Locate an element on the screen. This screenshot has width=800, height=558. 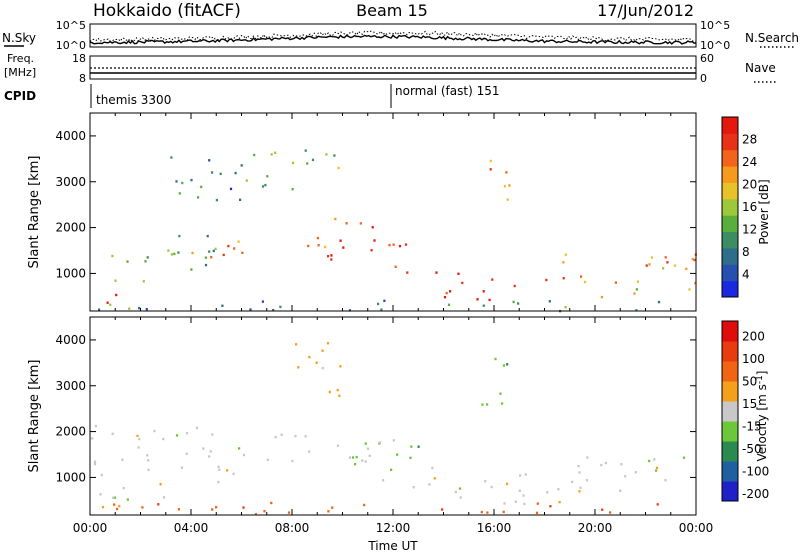
velocity-ylabel: Slant Range [km] is located at coordinates (34, 416).